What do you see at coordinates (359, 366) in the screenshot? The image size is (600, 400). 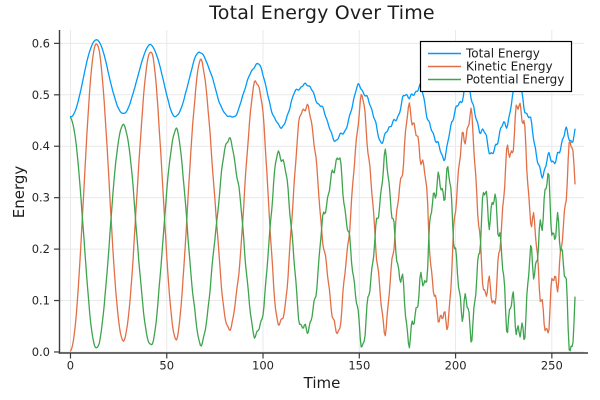 I see `x-tick-label: 150` at bounding box center [359, 366].